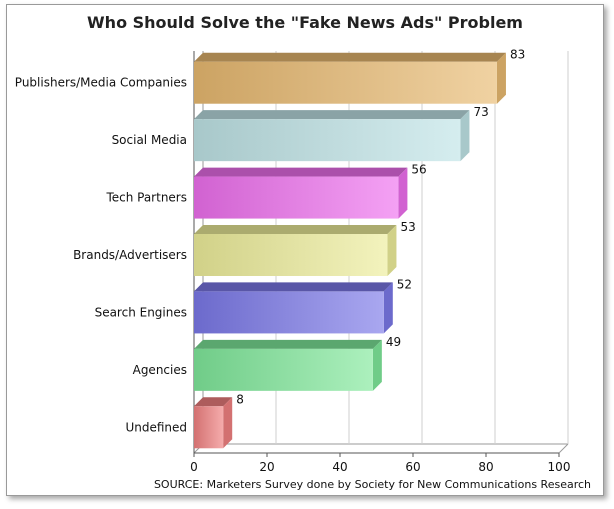  What do you see at coordinates (266, 467) in the screenshot?
I see `x-tick-label: 20` at bounding box center [266, 467].